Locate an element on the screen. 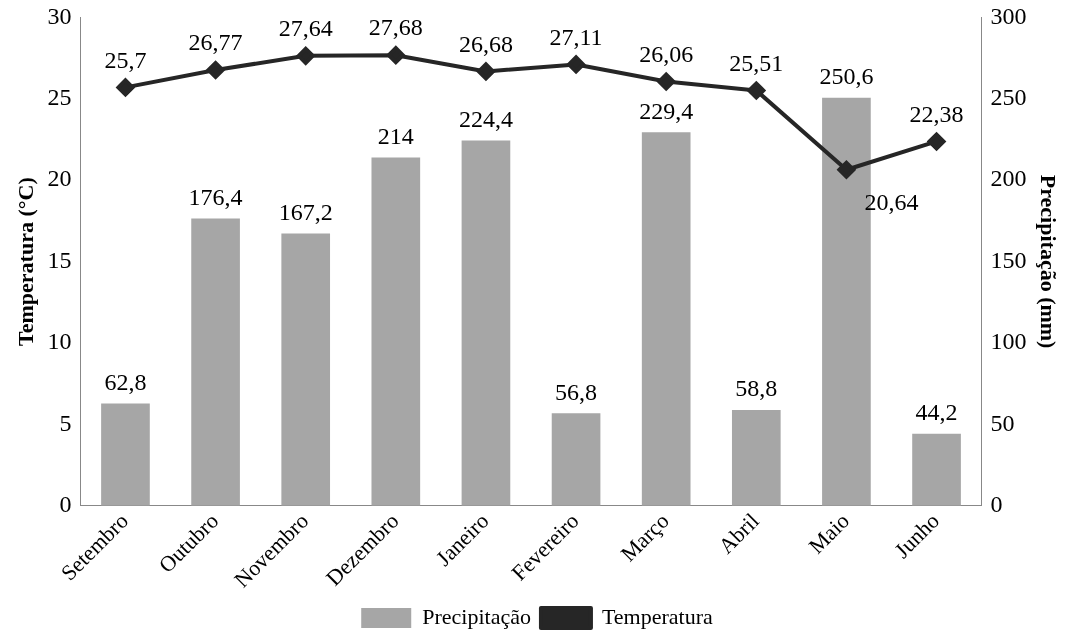 The height and width of the screenshot is (644, 1074). data-label: 22,38 is located at coordinates (936, 113).